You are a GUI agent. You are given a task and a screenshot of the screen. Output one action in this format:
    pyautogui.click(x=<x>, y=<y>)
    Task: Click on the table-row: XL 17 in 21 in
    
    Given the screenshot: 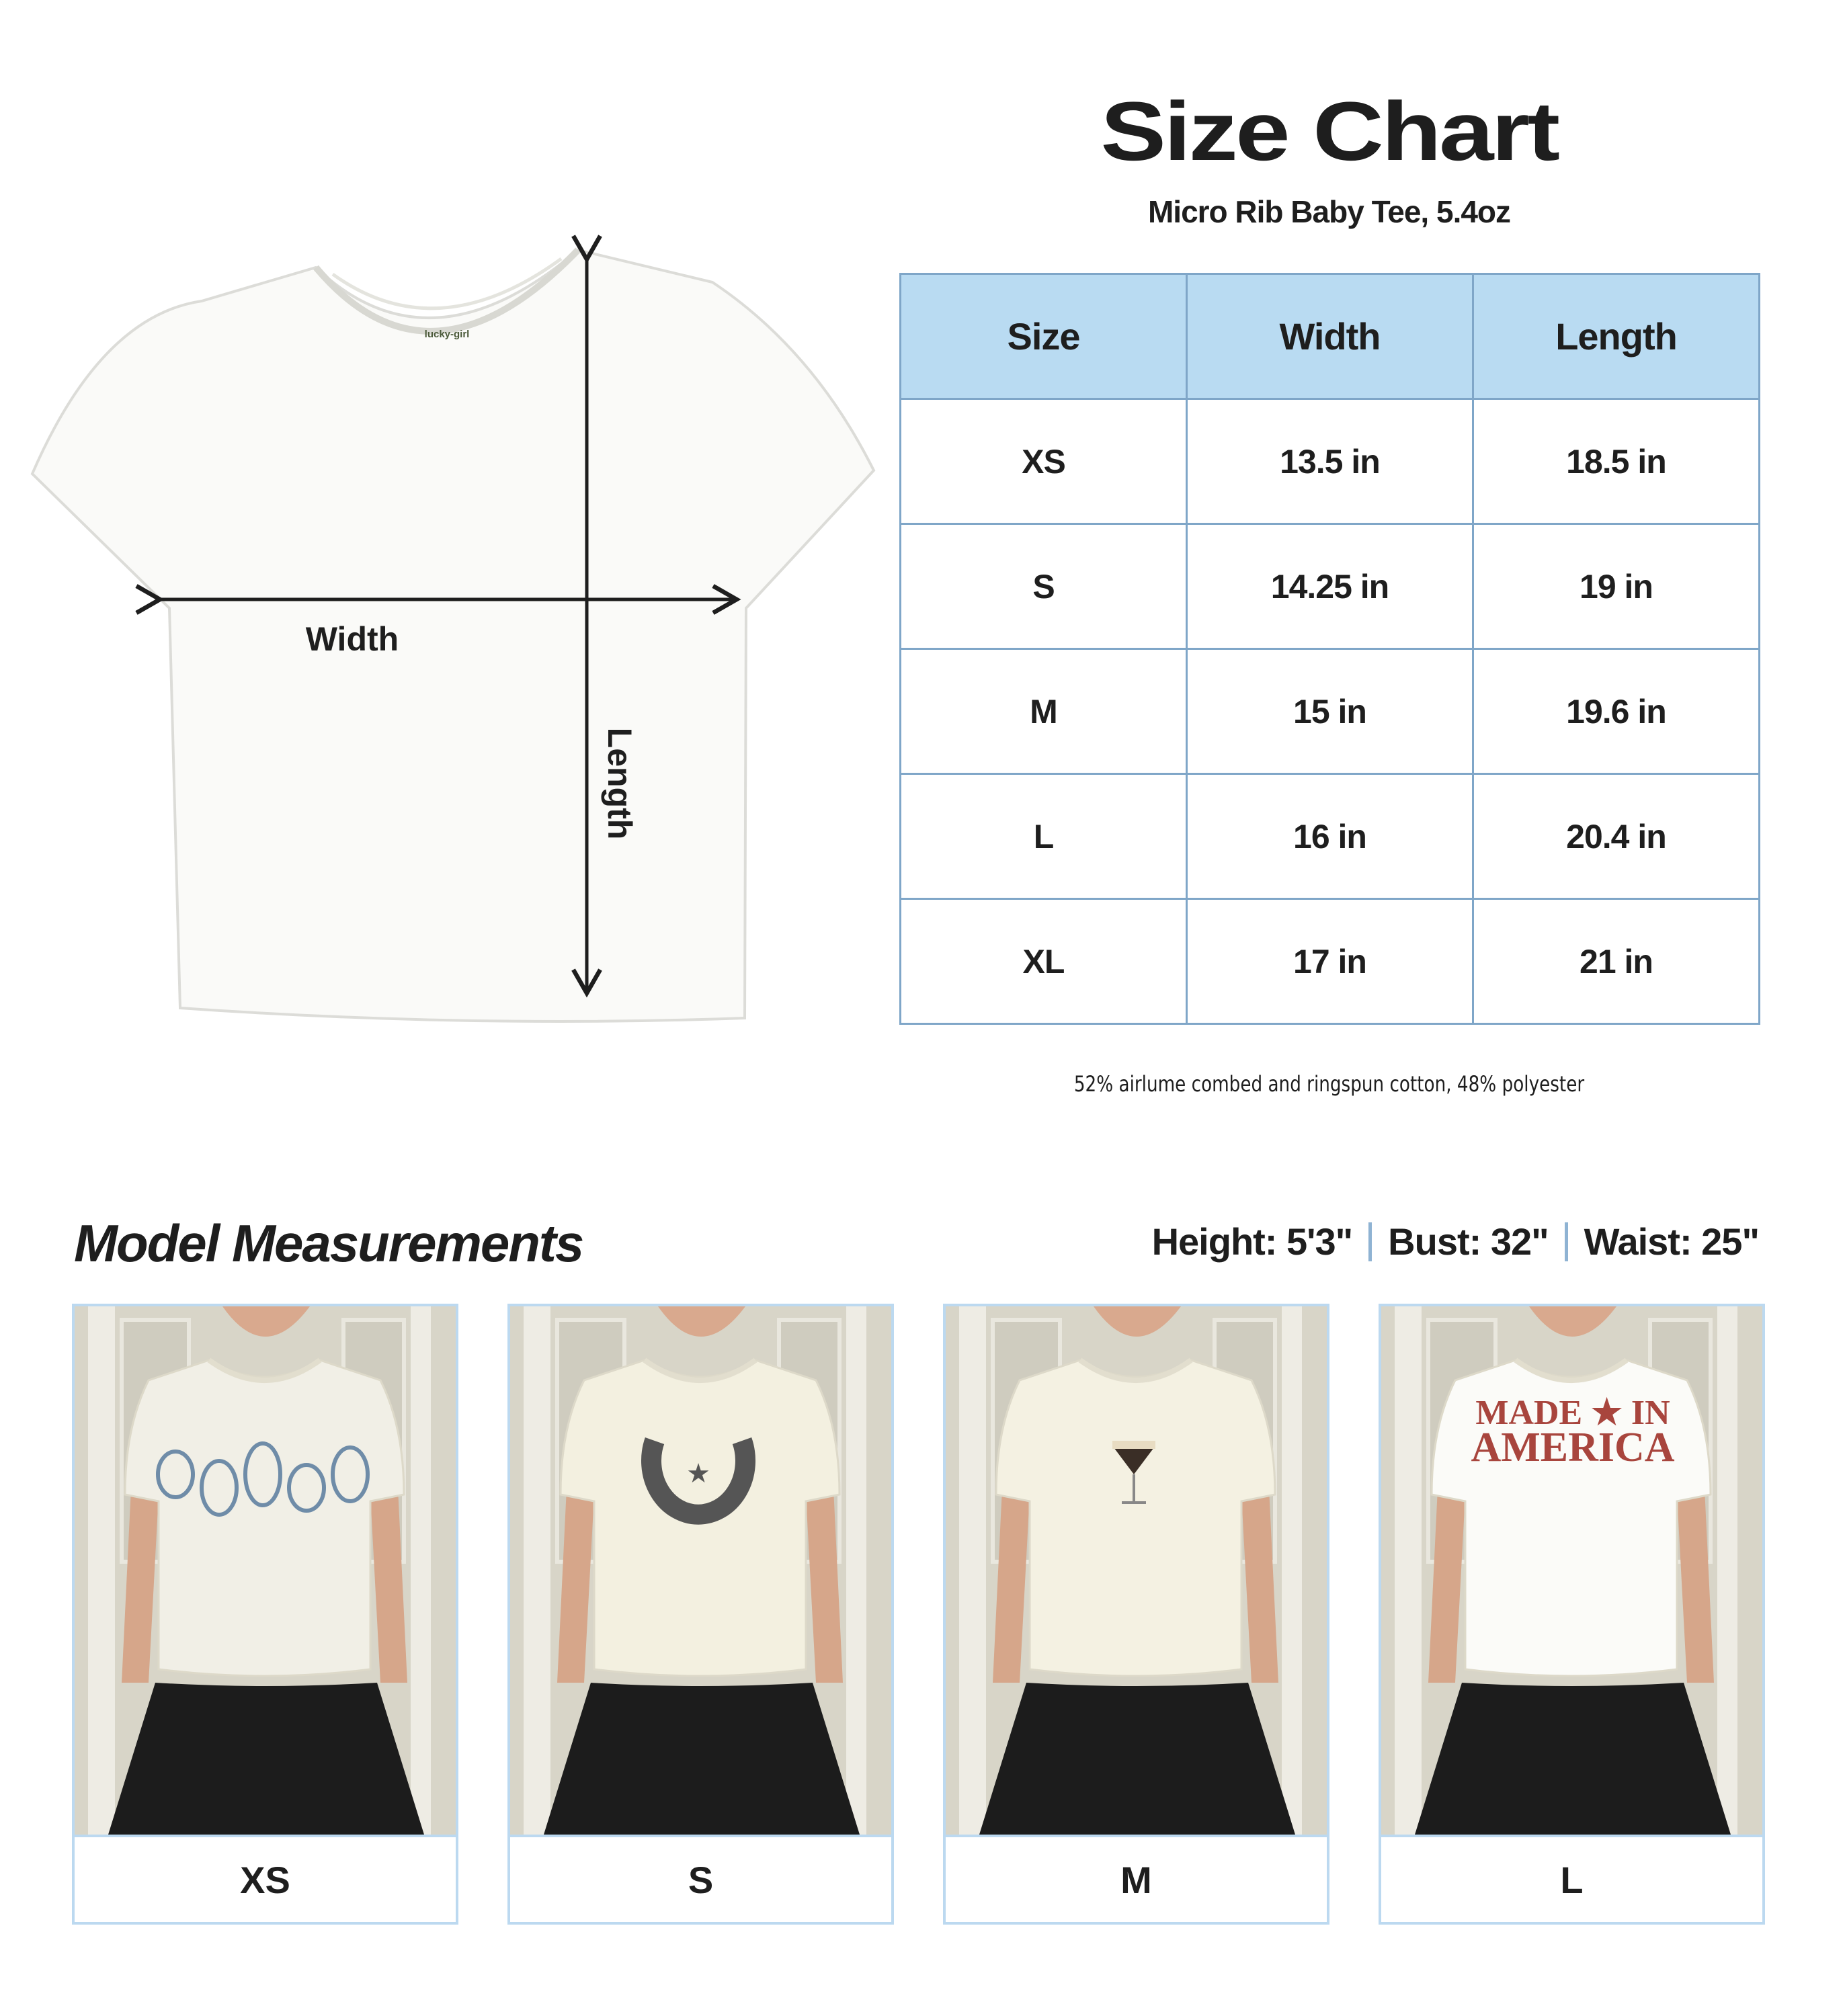 What is the action you would take?
    pyautogui.click(x=1329, y=962)
    